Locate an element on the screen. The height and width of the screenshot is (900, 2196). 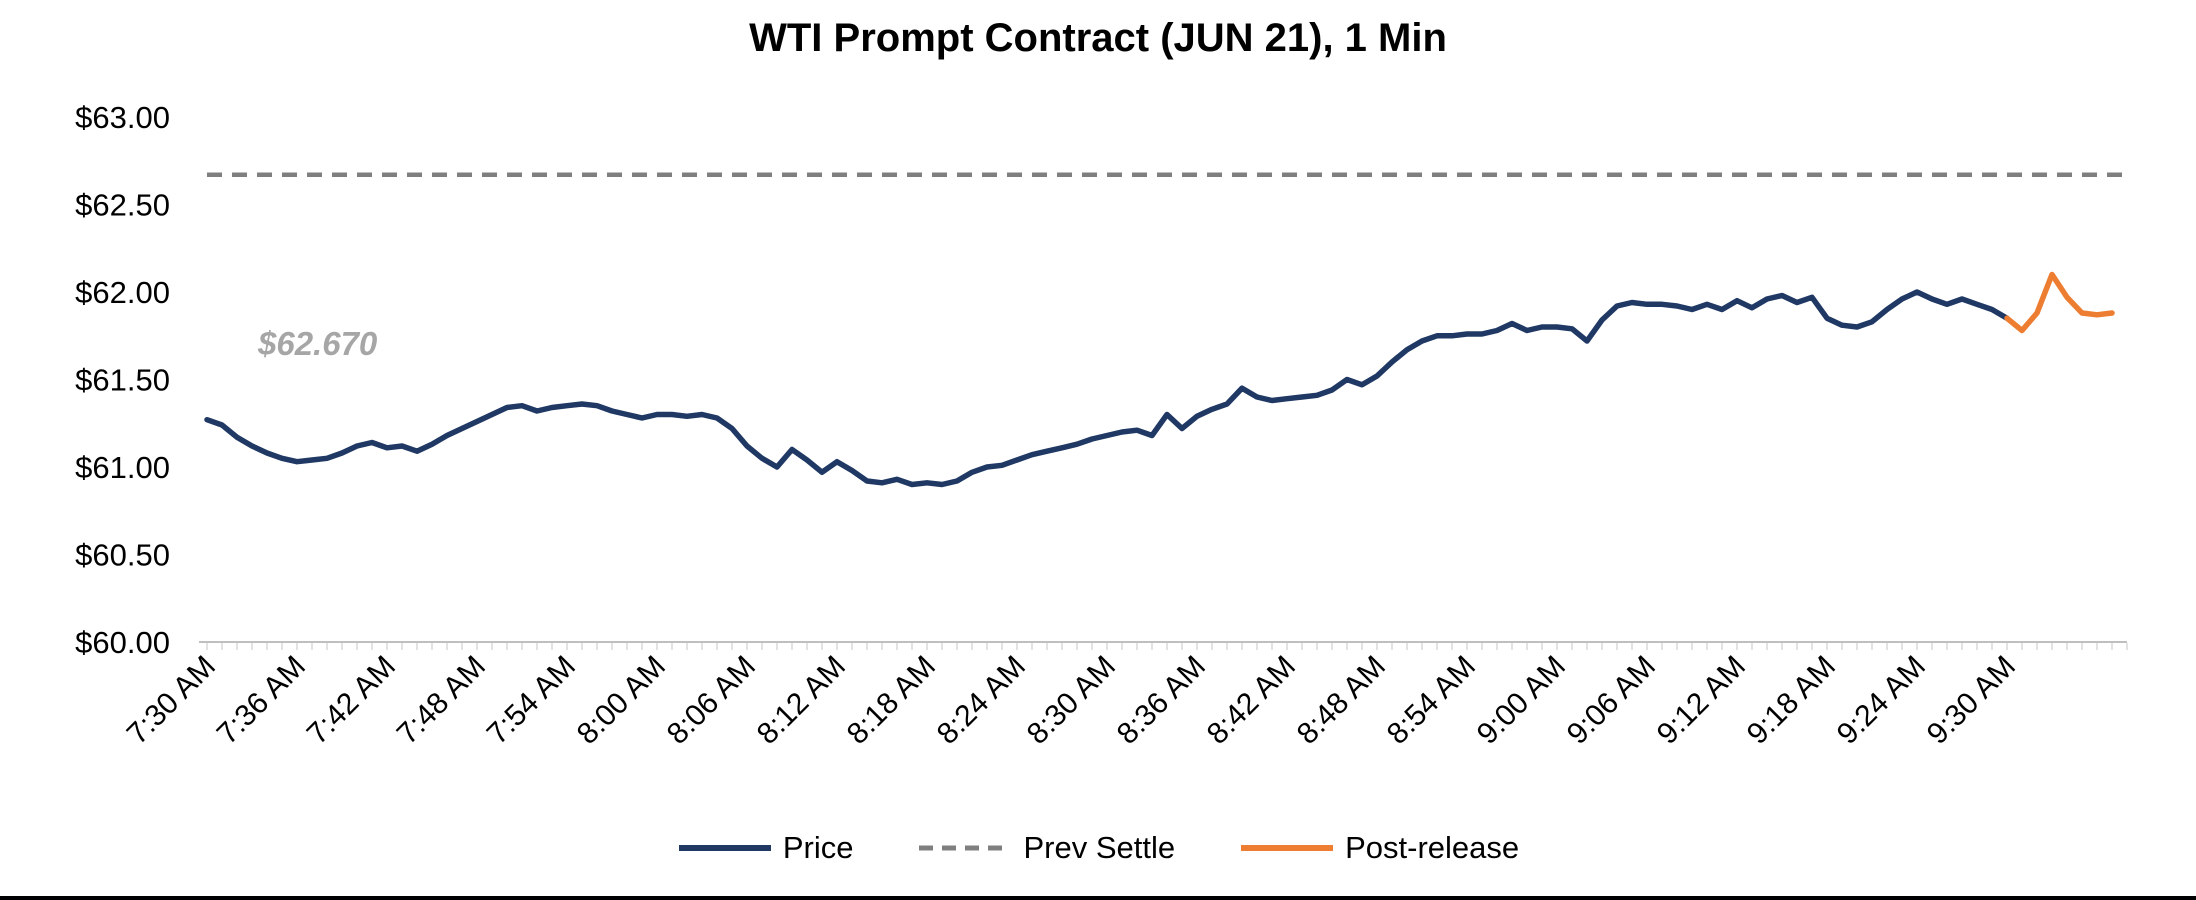
prev-settle-dashed-line-icon is located at coordinates (965, 848).